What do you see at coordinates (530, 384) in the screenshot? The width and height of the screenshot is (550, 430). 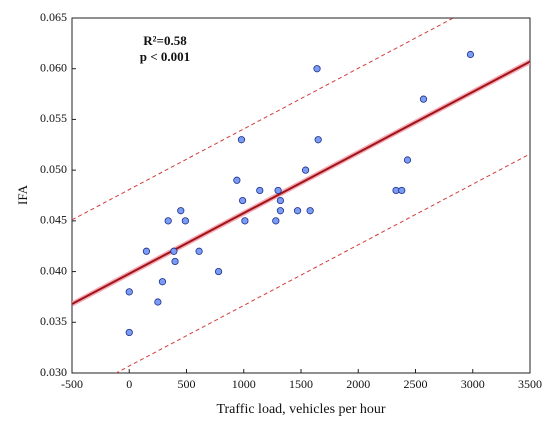 I see `x-tick-label: 3500` at bounding box center [530, 384].